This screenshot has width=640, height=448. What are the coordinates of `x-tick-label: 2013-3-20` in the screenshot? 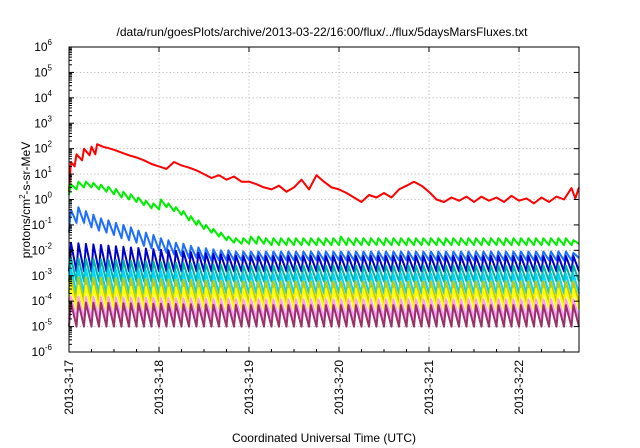 It's located at (339, 387).